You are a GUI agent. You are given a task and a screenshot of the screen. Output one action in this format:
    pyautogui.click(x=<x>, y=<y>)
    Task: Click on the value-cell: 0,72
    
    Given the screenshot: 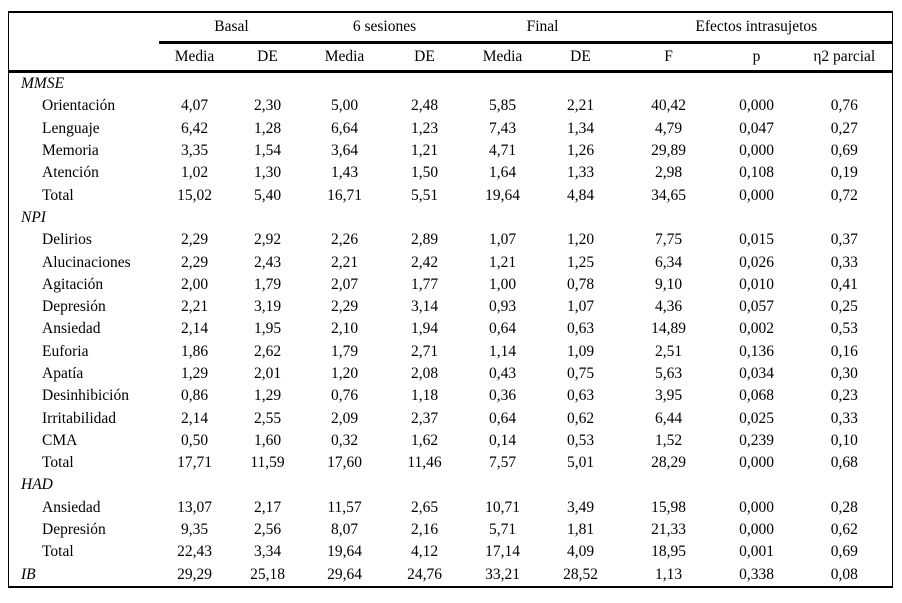 What is the action you would take?
    pyautogui.click(x=844, y=195)
    